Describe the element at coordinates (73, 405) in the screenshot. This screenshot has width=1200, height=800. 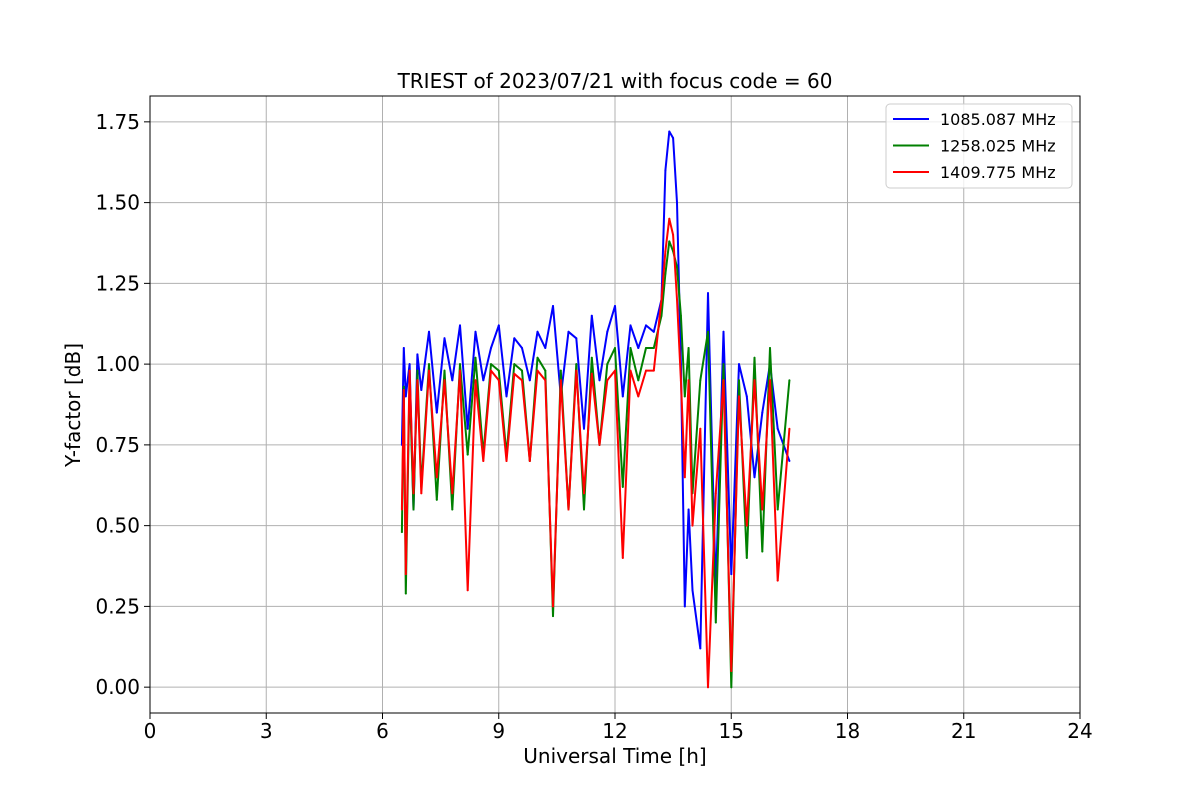
I see `y-axis-title: Y-factor [dB]` at that location.